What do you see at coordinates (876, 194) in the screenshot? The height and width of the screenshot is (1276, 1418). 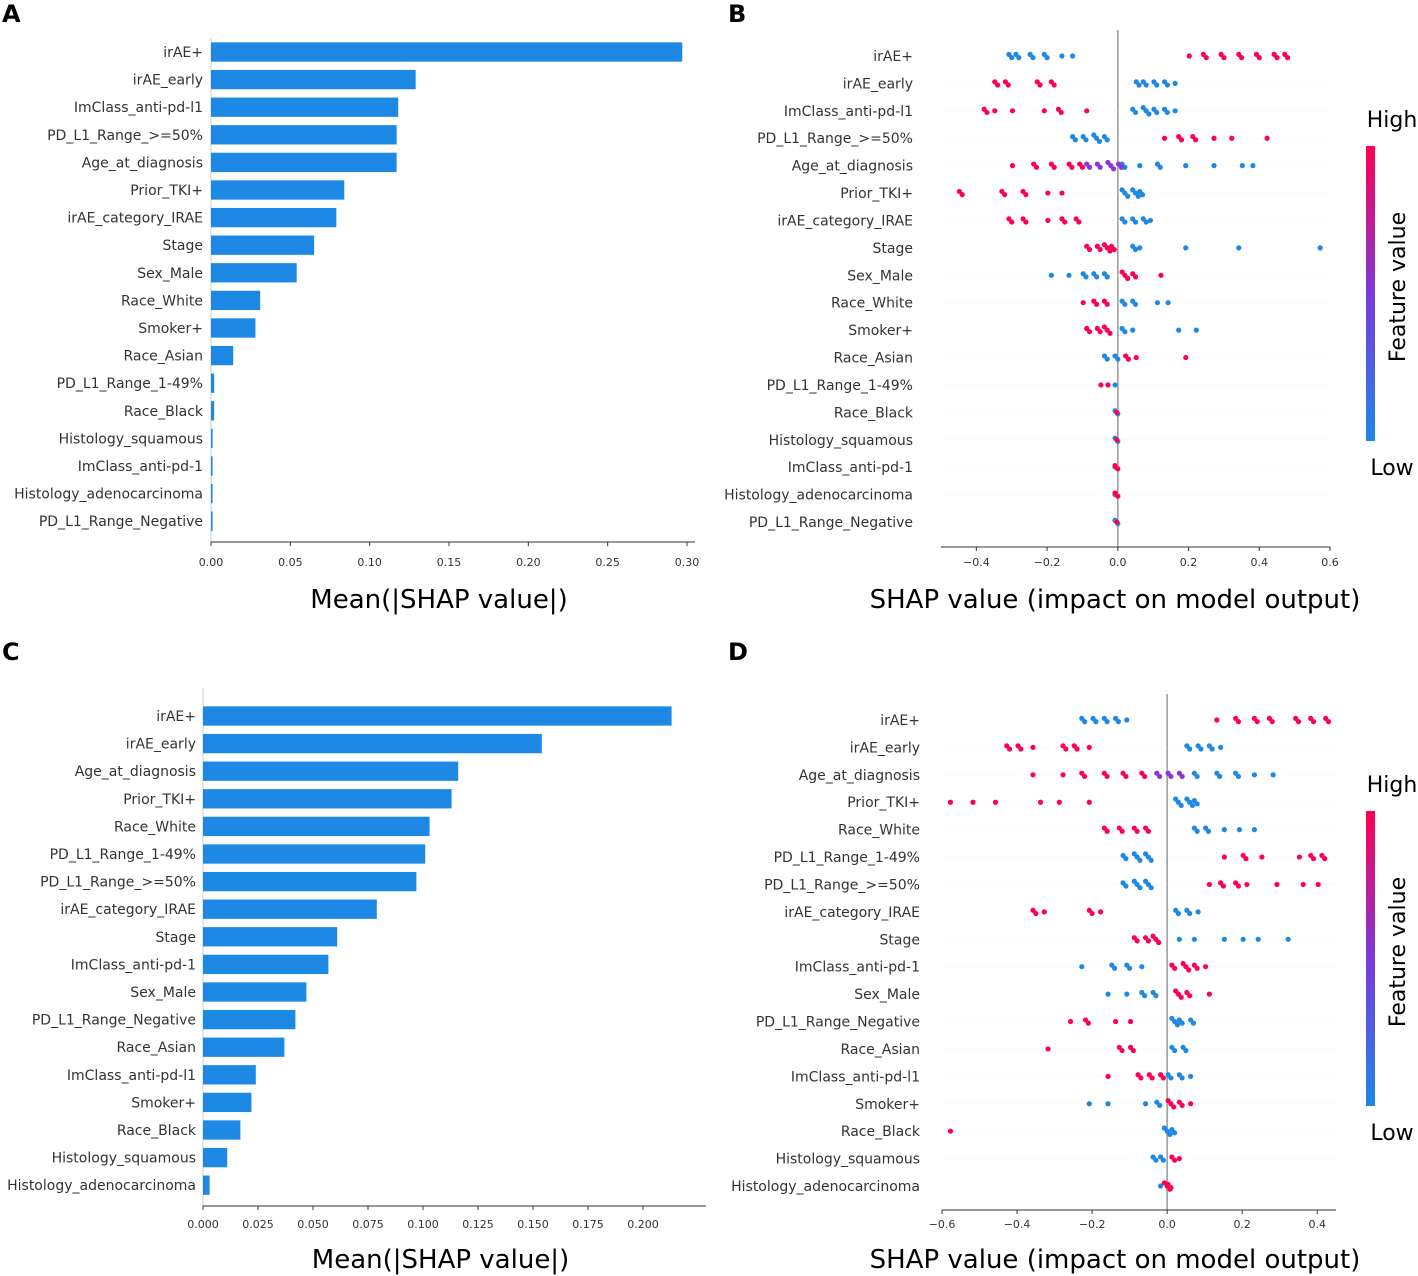 I see `feature-label: Prior_TKI+` at bounding box center [876, 194].